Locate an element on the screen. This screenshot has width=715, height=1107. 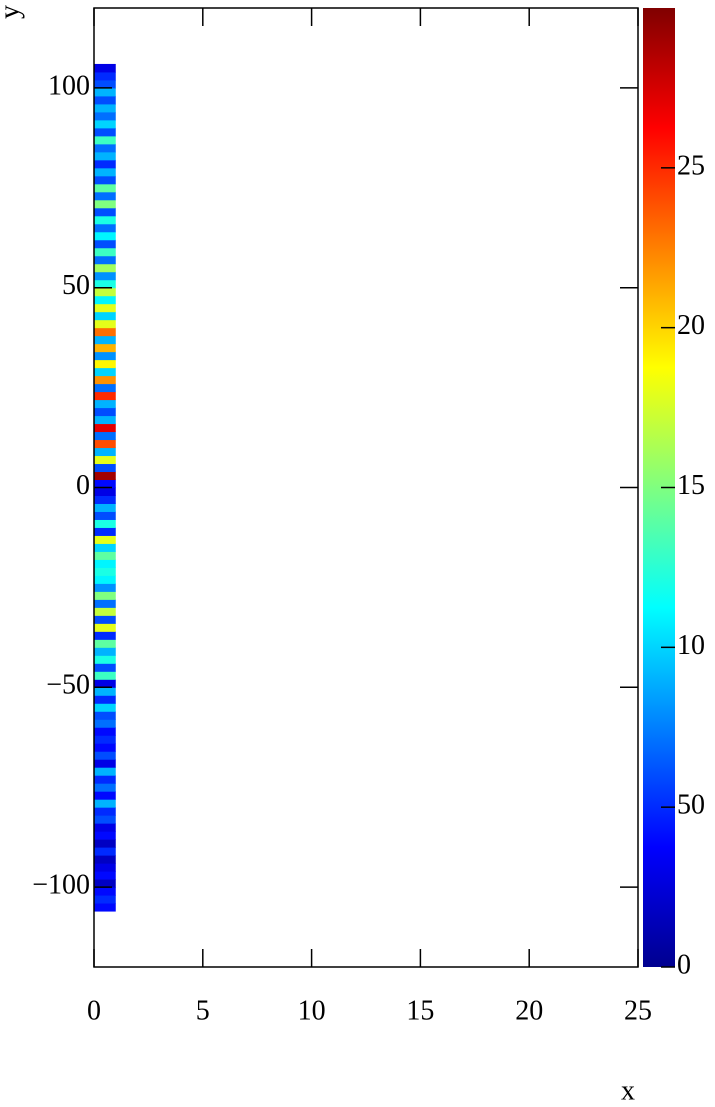
x-tick-label: 5 is located at coordinates (203, 1010).